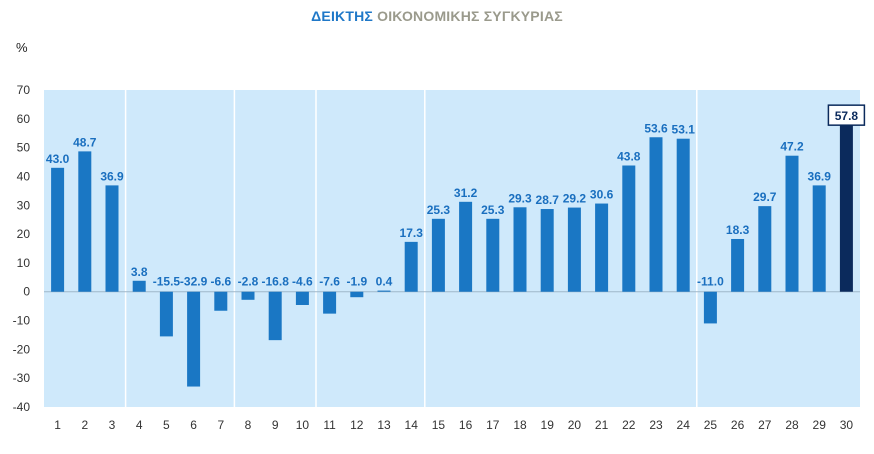 Image resolution: width=874 pixels, height=454 pixels. What do you see at coordinates (84, 425) in the screenshot?
I see `x-tick-label: 2` at bounding box center [84, 425].